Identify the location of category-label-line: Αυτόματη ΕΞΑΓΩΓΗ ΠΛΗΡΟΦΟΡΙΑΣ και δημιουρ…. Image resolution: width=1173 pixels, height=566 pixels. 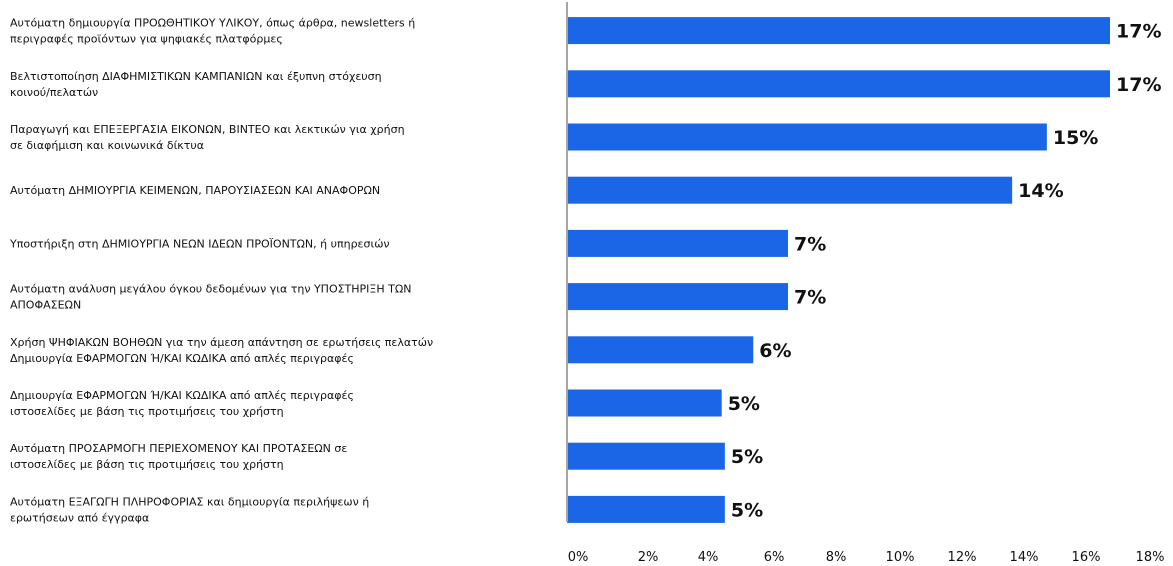
(189, 501).